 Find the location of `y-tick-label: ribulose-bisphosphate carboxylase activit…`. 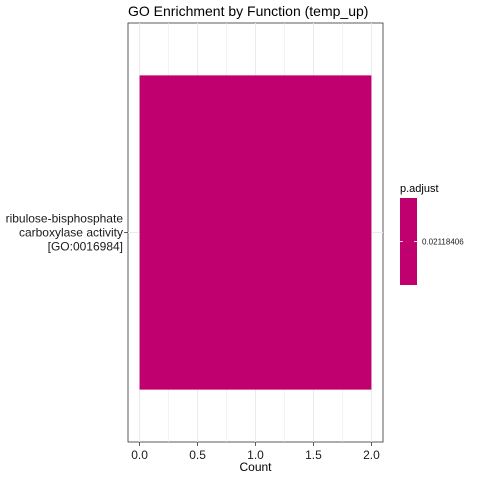

y-tick-label: ribulose-bisphosphate carboxylase activit… is located at coordinates (65, 233).